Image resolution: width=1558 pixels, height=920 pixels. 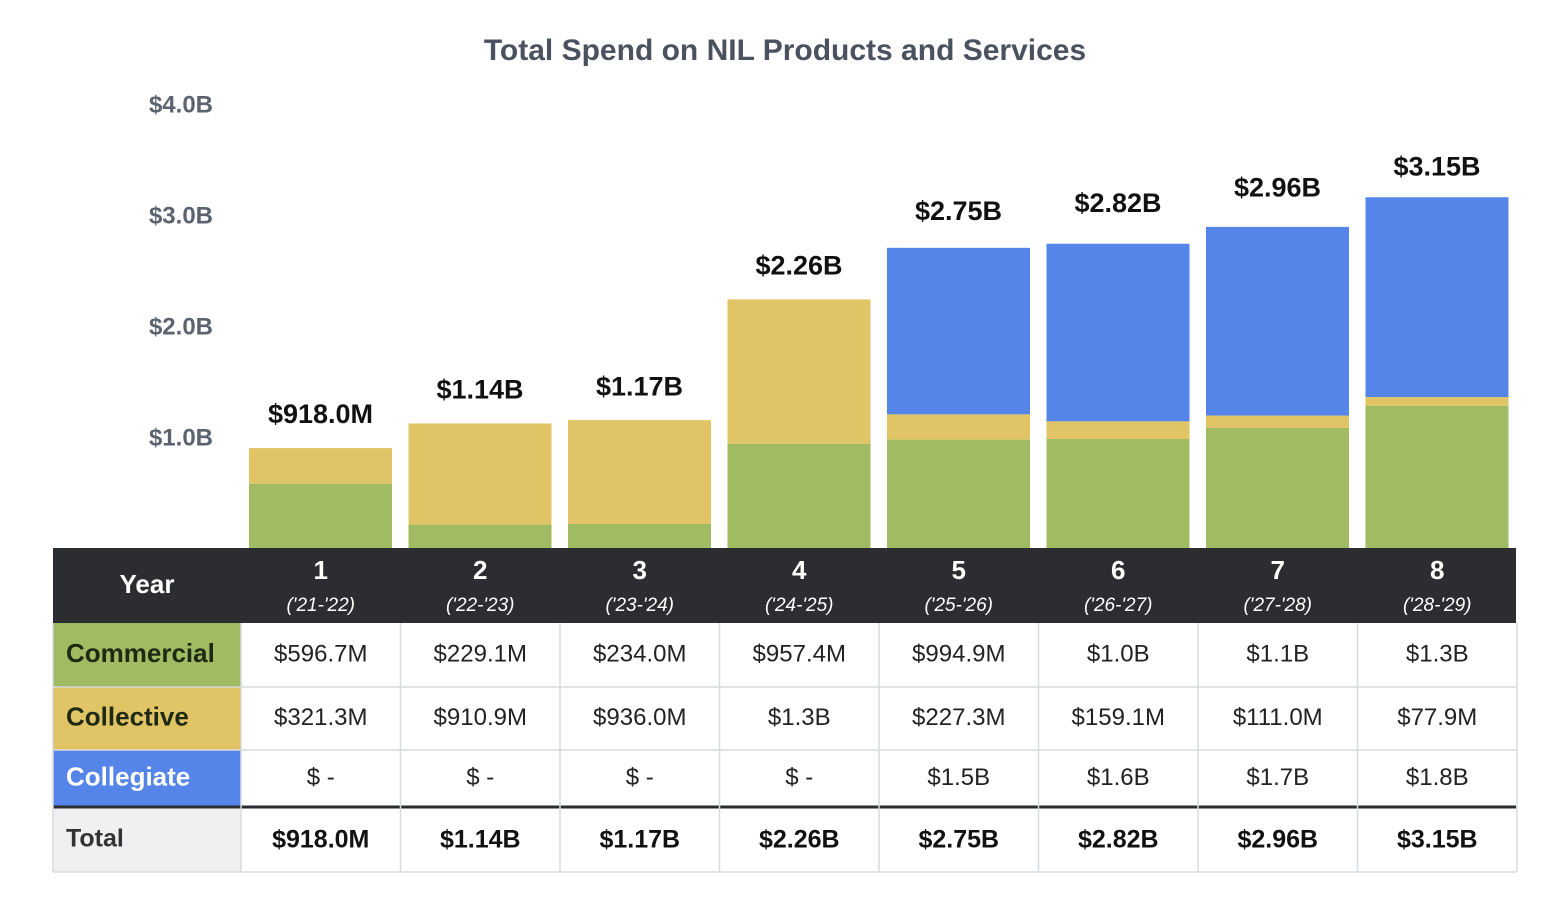 I want to click on cell-value: $994.9M, so click(x=958, y=653).